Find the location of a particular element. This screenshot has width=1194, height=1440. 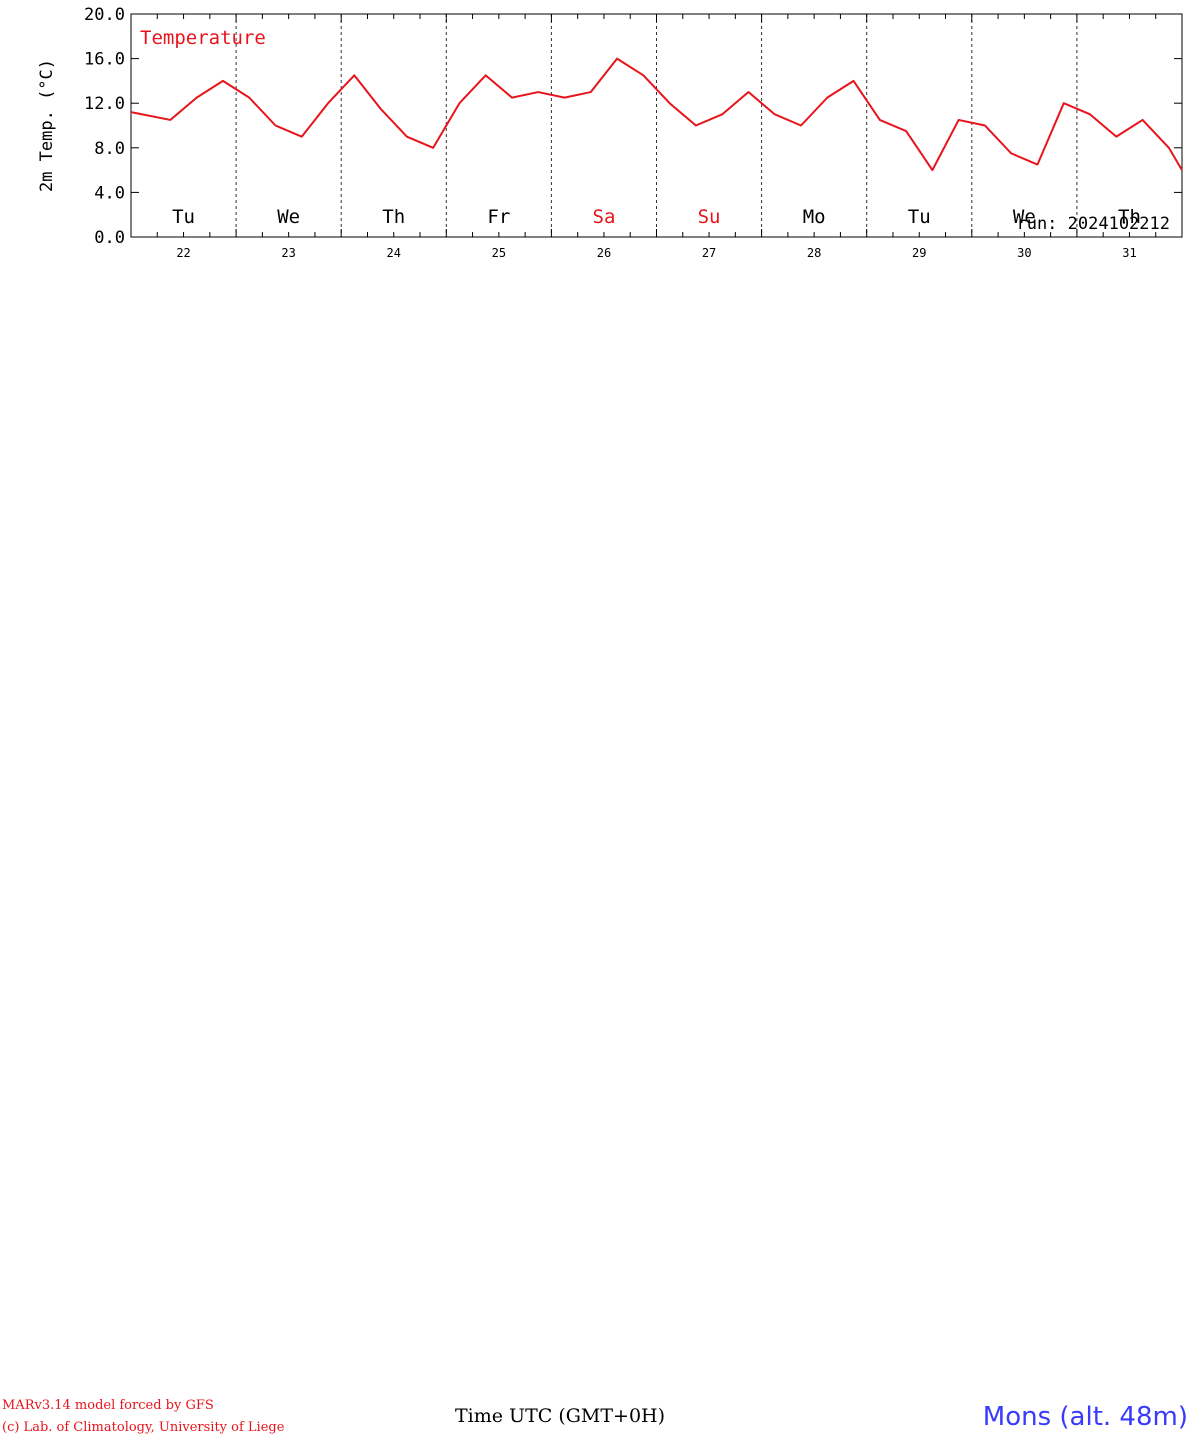

x-axis-title: Time UTC (GMT+0H) is located at coordinates (560, 1416).